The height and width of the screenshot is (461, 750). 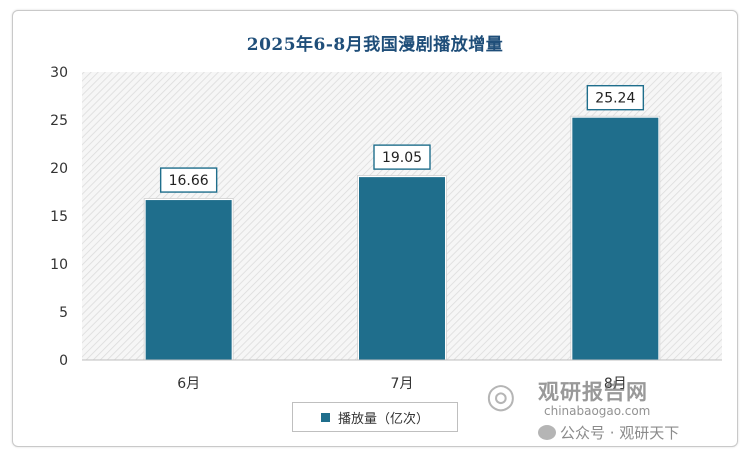 What do you see at coordinates (615, 384) in the screenshot?
I see `x-tick-label: 8月` at bounding box center [615, 384].